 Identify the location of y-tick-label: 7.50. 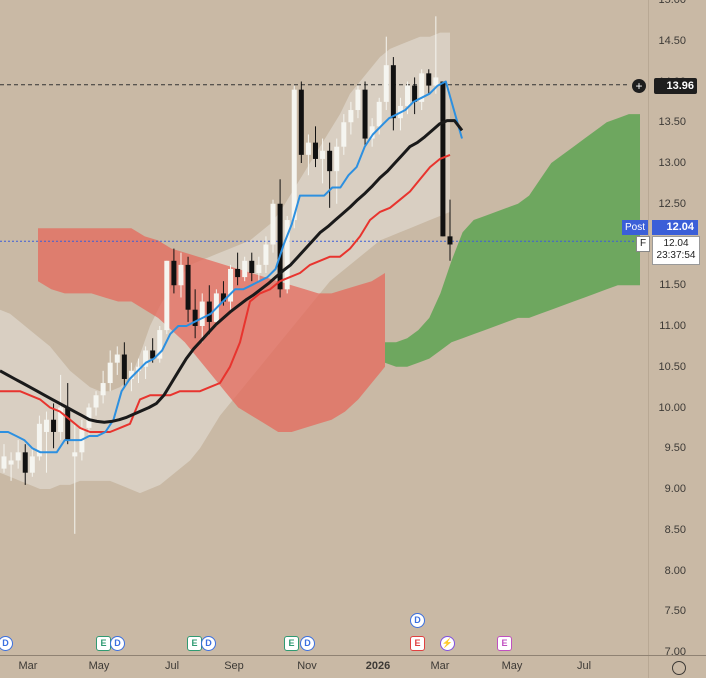
(675, 611).